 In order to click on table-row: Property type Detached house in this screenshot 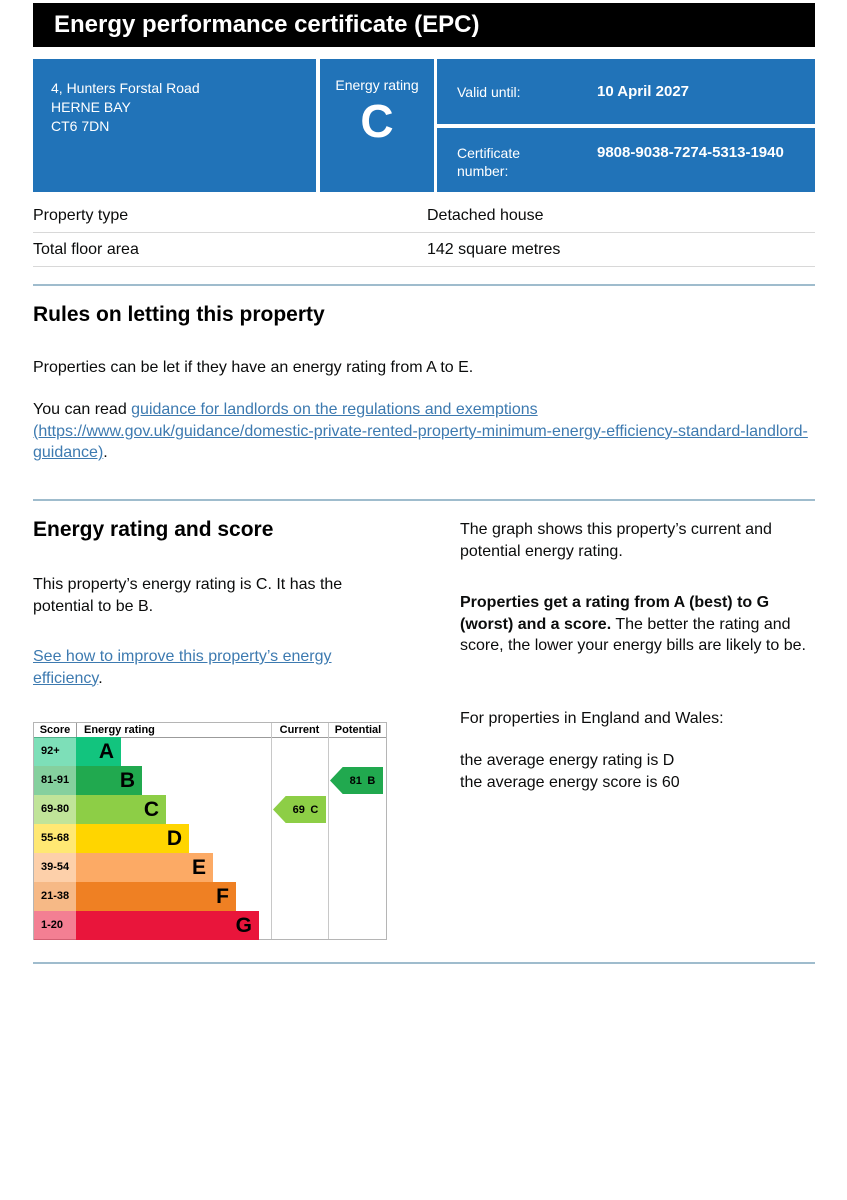, I will do `click(424, 216)`.